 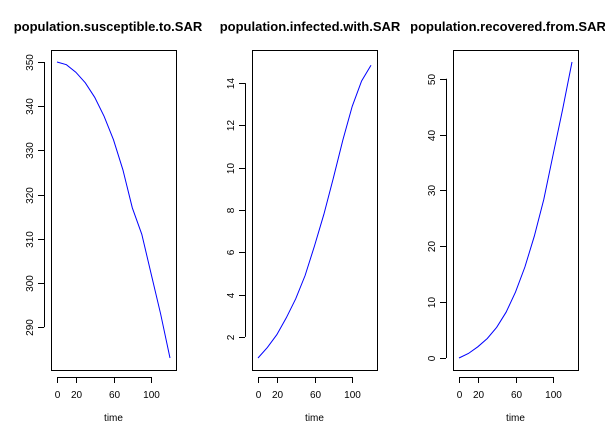 I want to click on chart-title: population.recovered.from.SAR, so click(x=507, y=26).